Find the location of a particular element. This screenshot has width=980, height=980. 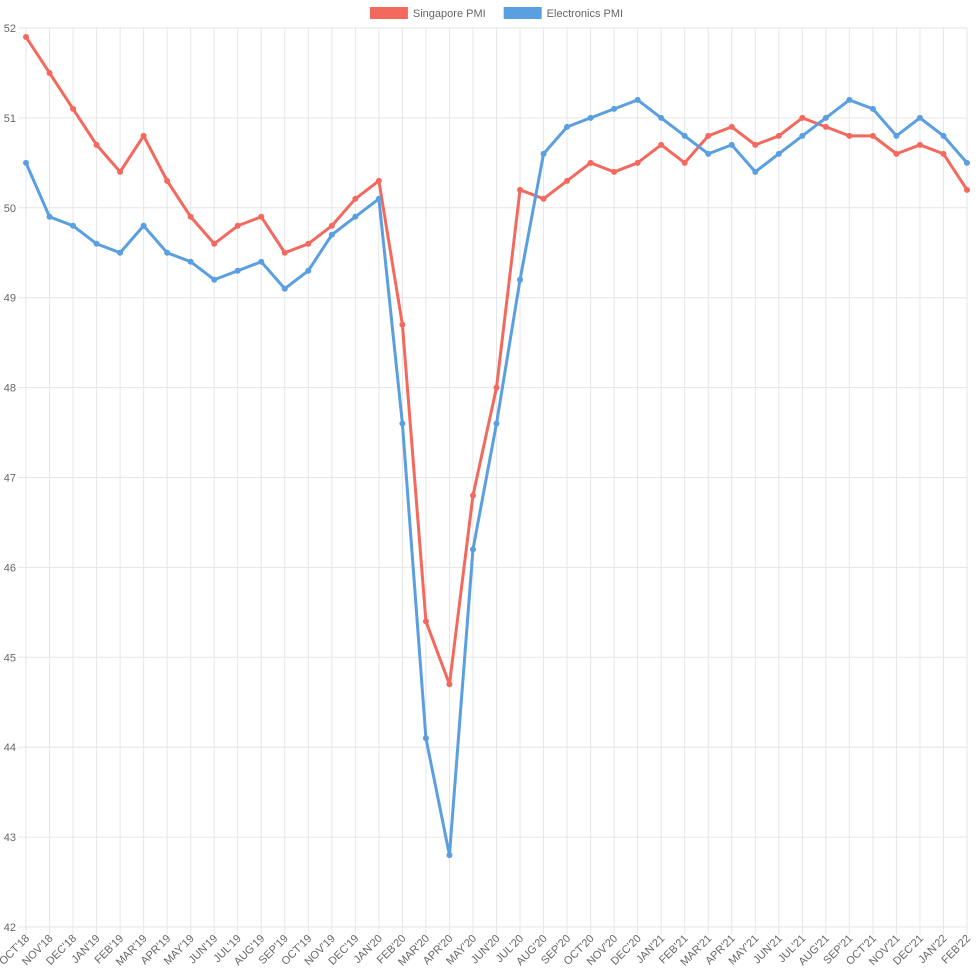

y-tick-label: 50 is located at coordinates (10, 209).